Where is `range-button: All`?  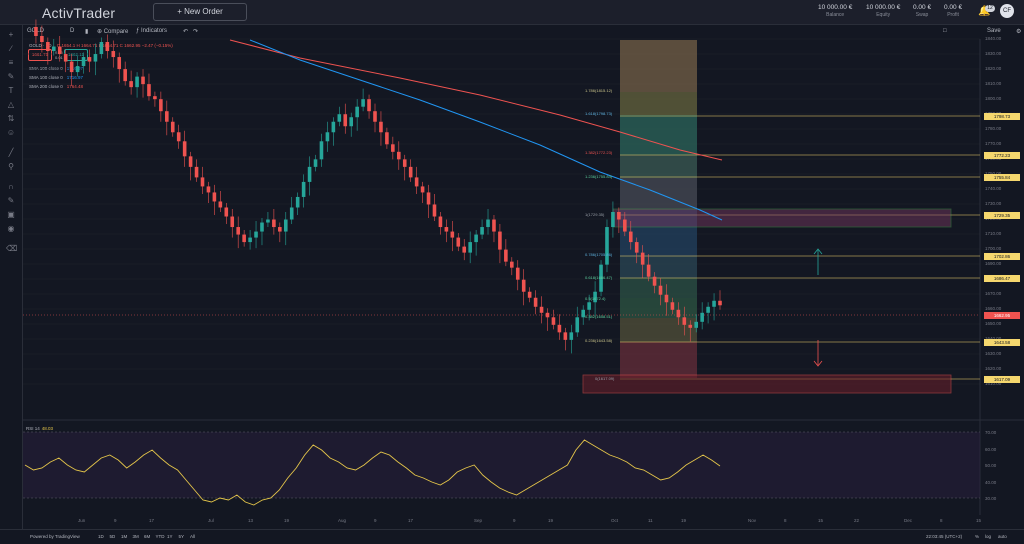 range-button: All is located at coordinates (193, 536).